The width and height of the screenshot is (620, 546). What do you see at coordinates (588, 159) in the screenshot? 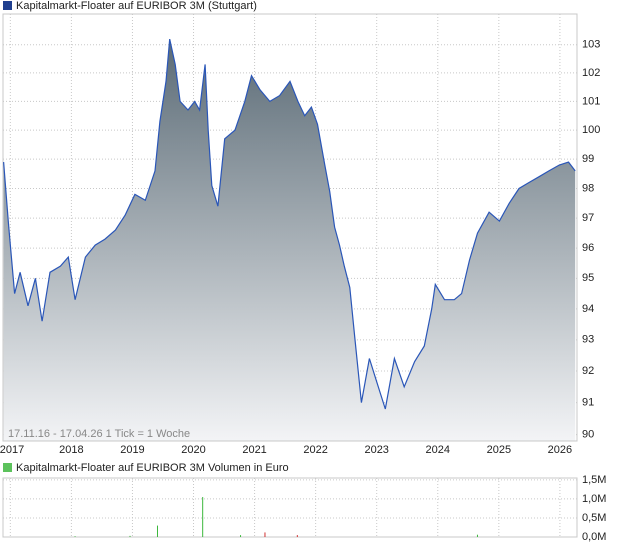
I see `y-tick-label: 99` at bounding box center [588, 159].